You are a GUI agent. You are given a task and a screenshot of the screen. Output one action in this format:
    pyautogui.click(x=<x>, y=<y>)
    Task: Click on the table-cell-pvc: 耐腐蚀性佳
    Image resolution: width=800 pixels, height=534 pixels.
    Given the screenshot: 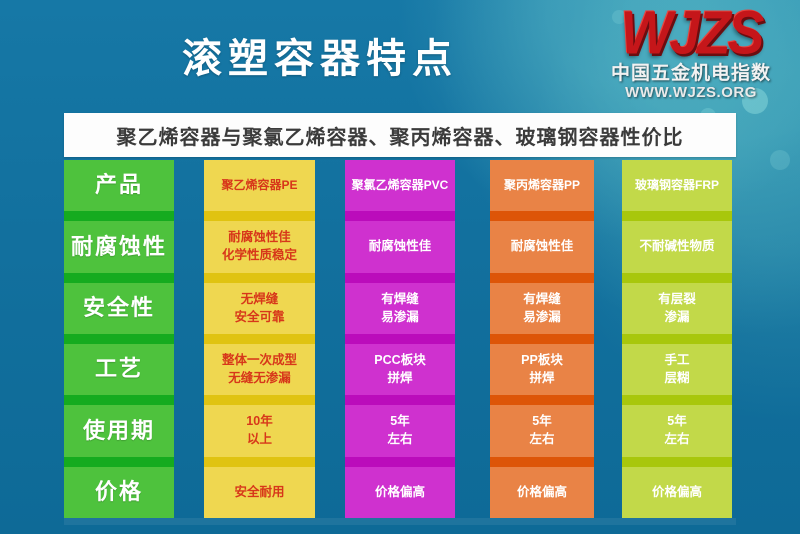 What is the action you would take?
    pyautogui.click(x=400, y=247)
    